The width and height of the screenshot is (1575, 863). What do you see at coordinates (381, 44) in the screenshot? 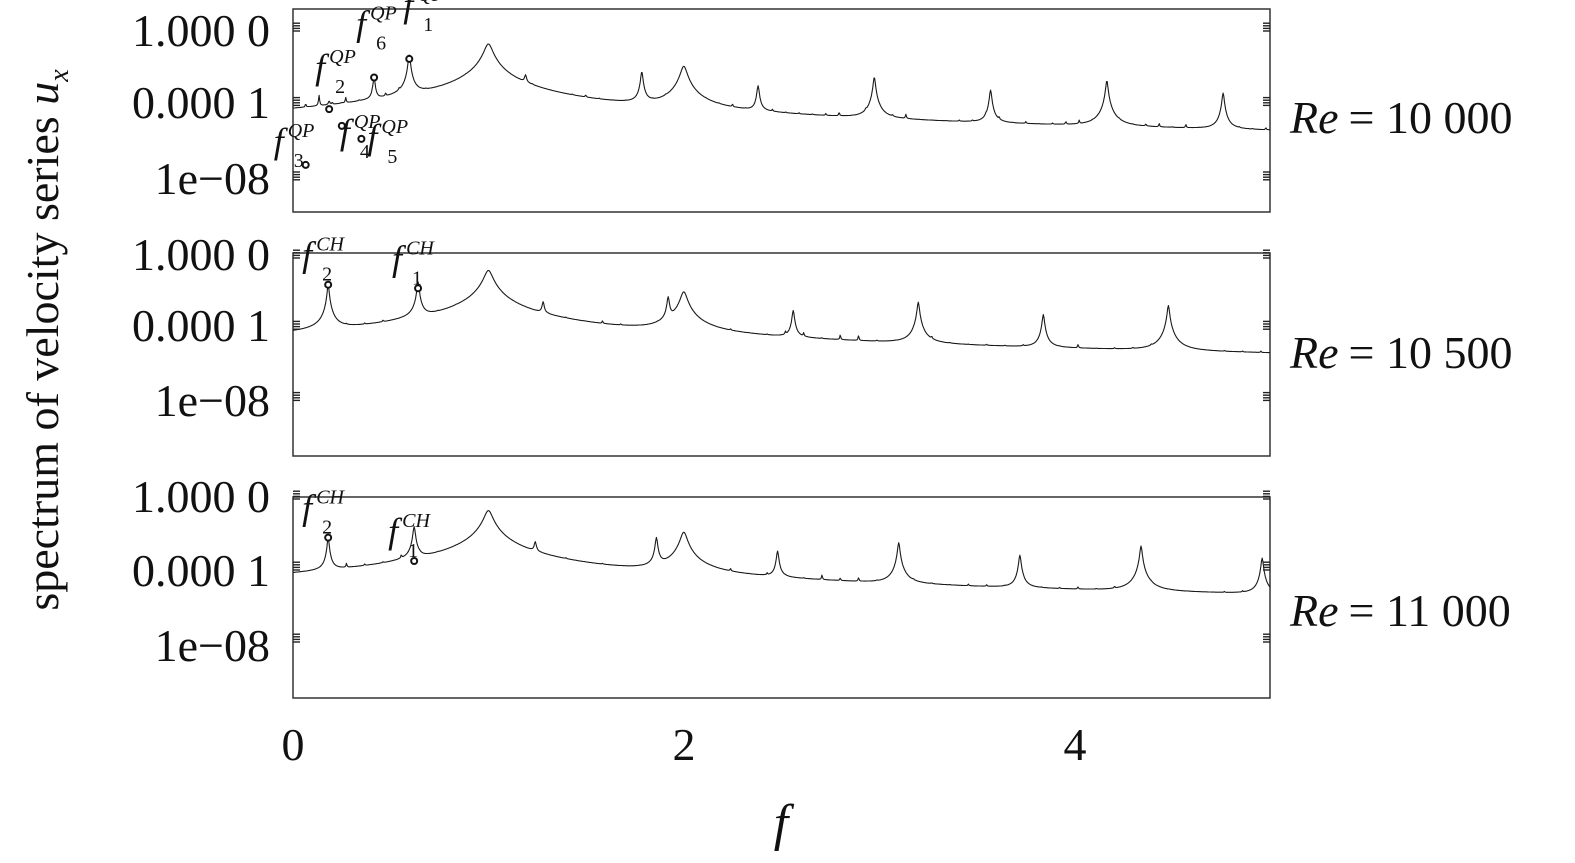
I see `peak-label-subscript: 6` at bounding box center [381, 44].